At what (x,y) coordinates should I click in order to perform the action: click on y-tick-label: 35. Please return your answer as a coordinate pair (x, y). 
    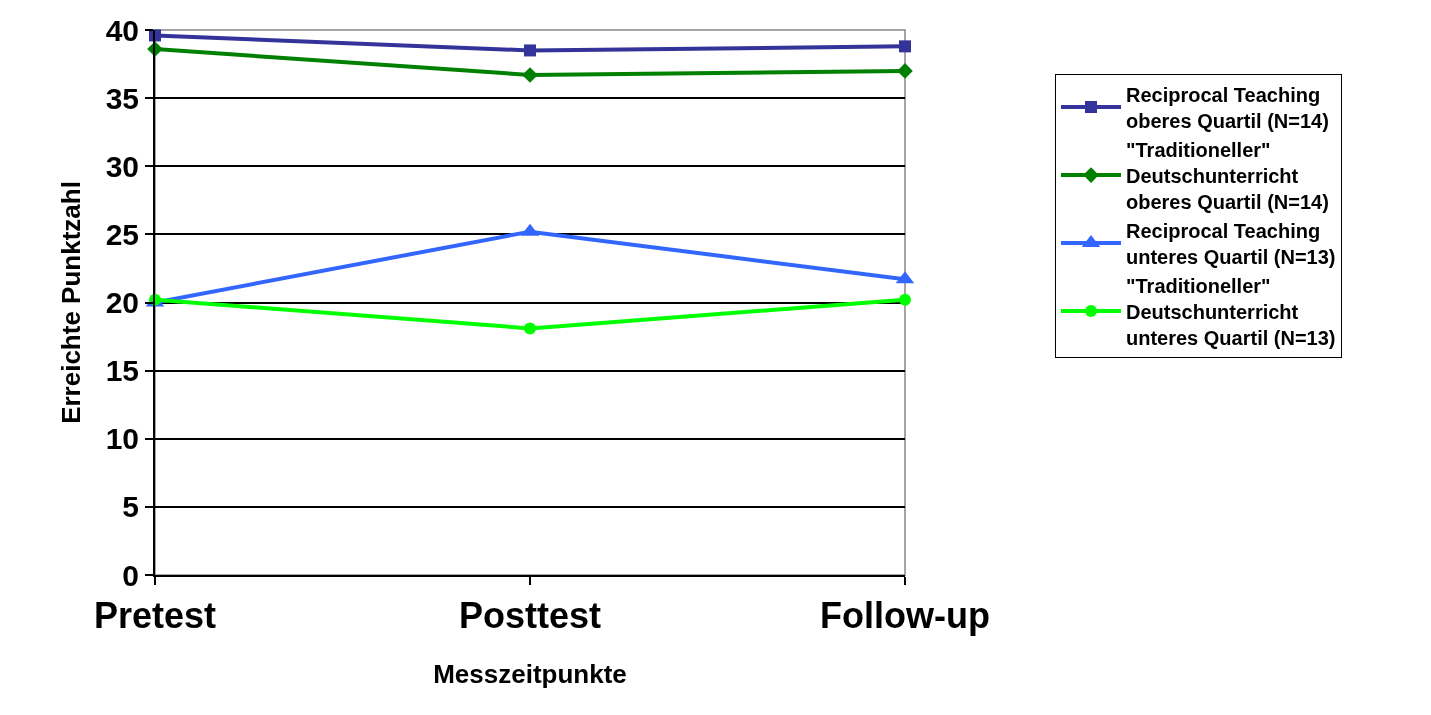
    Looking at the image, I should click on (122, 98).